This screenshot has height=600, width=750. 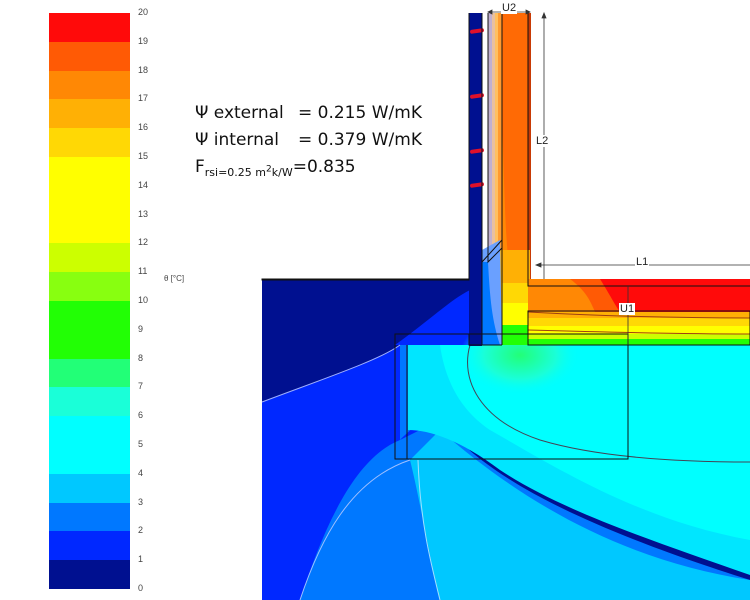 I want to click on psi-internal-label: Ψ internal, so click(x=237, y=140).